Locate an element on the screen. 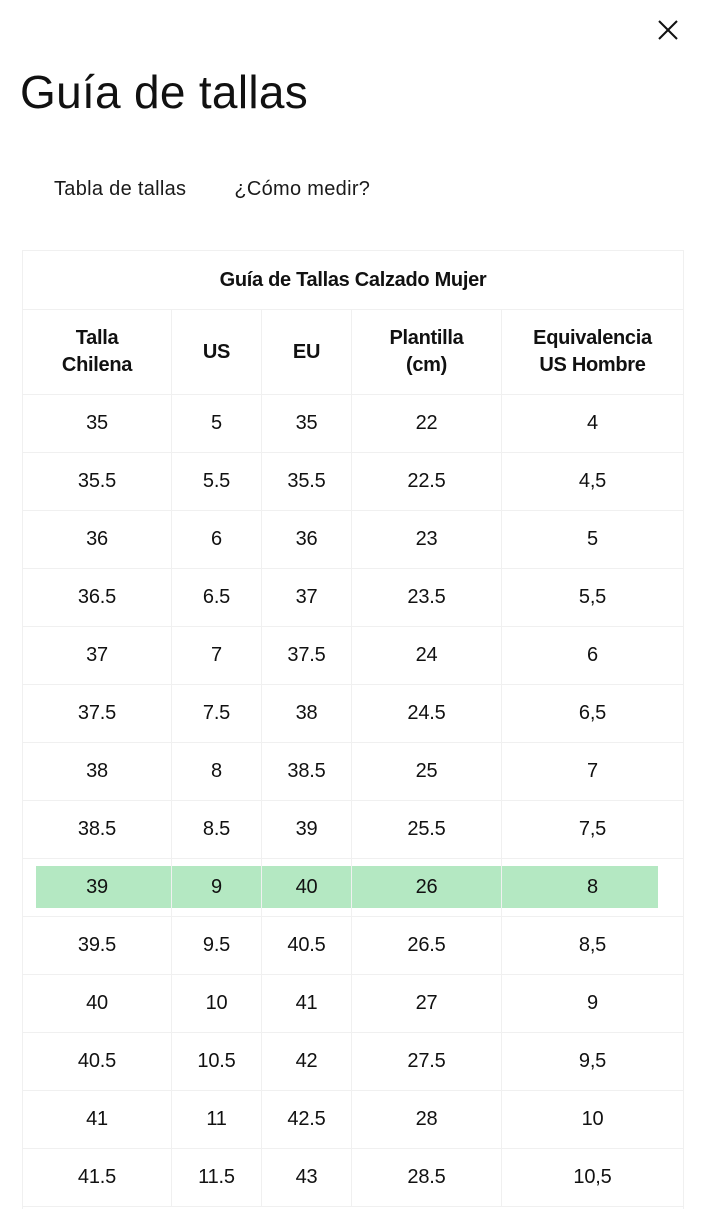  table-cell: 27.5 is located at coordinates (427, 1062).